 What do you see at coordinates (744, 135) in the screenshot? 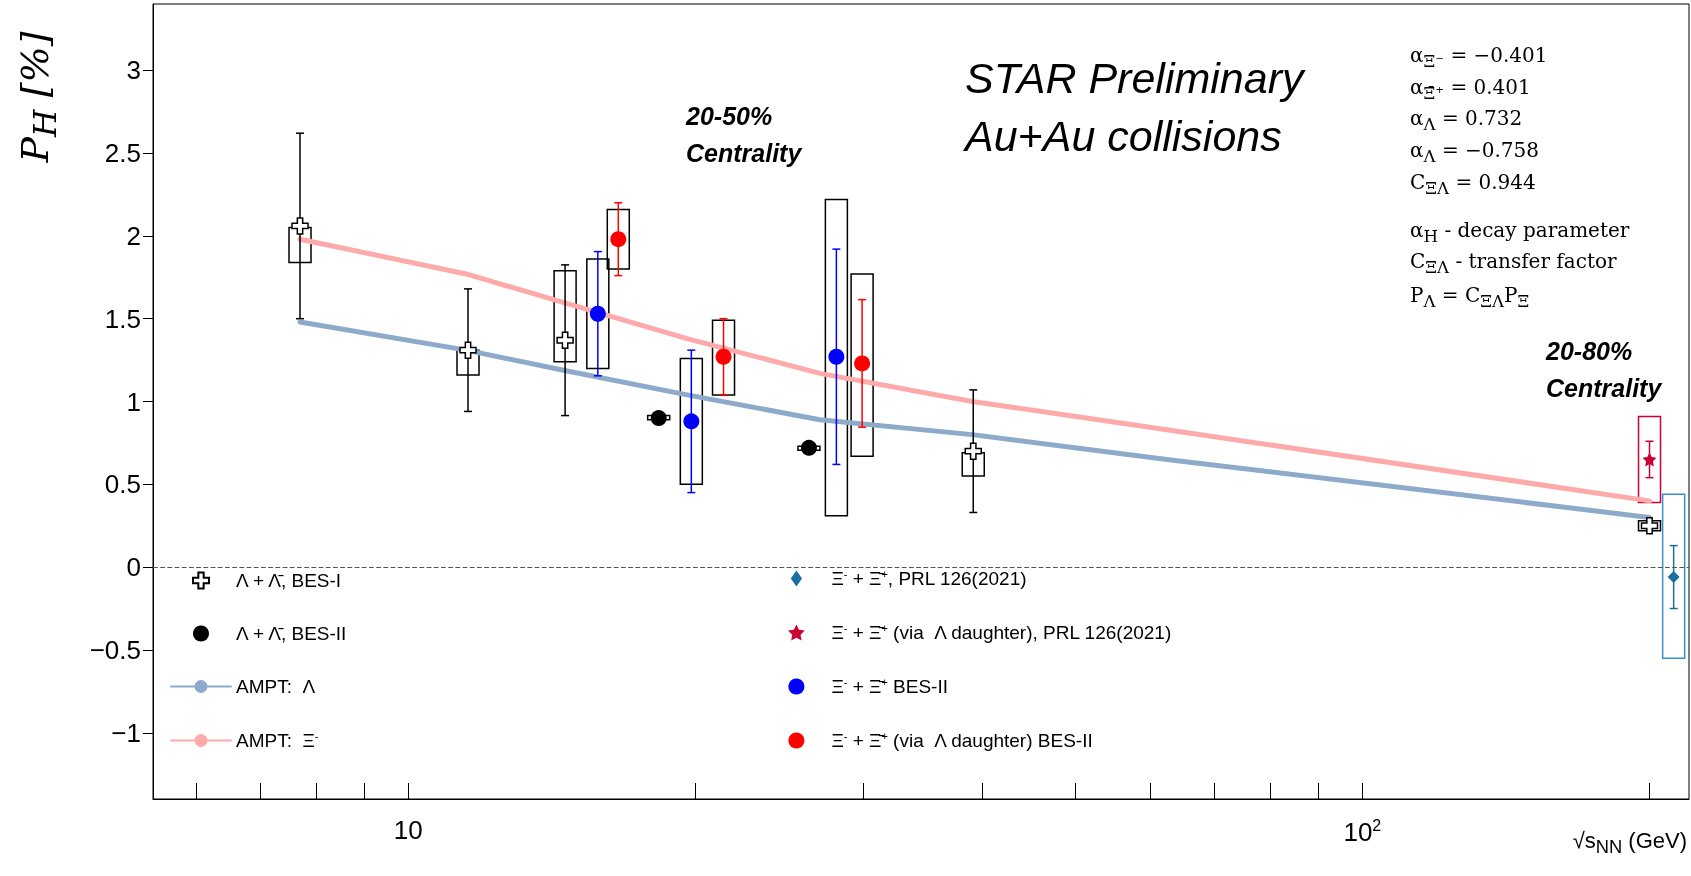
I see `annotation: 20-50% Centrality` at bounding box center [744, 135].